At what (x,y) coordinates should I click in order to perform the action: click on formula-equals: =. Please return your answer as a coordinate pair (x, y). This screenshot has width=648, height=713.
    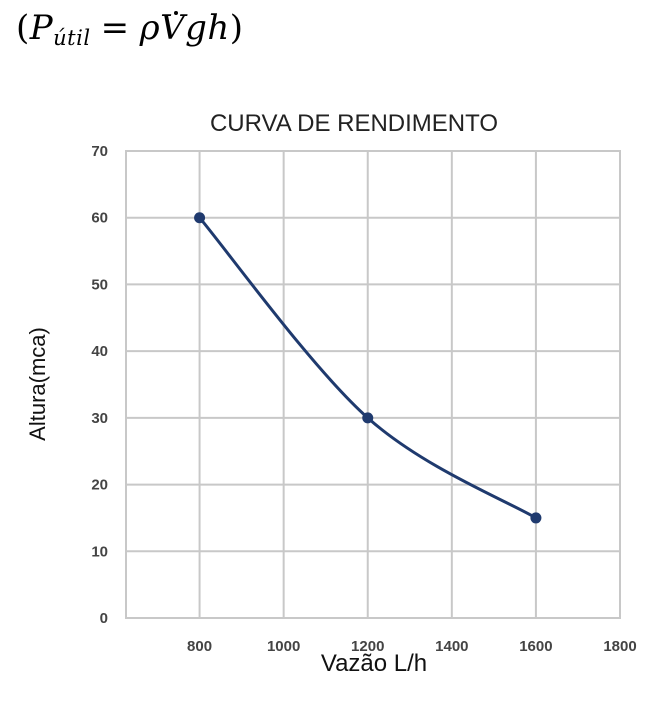
    Looking at the image, I should click on (115, 28).